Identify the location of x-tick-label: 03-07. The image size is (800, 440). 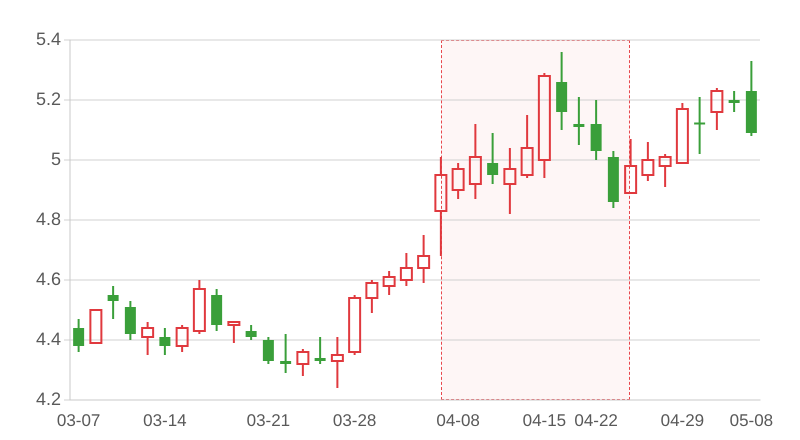
(78, 420).